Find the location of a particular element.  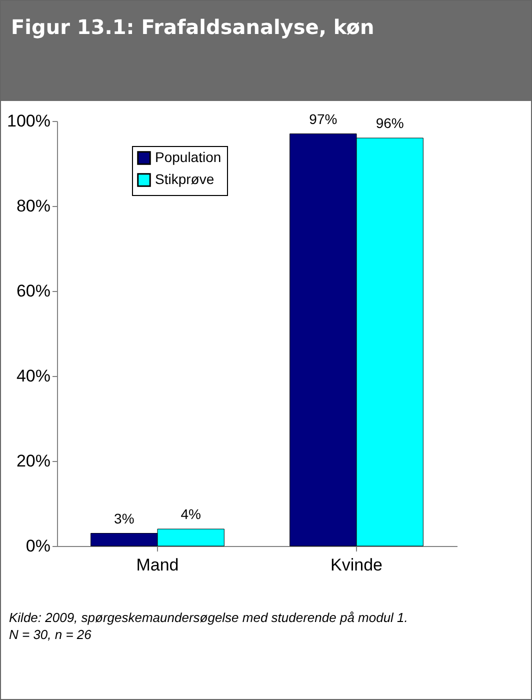

y-tick-label: 20% is located at coordinates (33, 461).